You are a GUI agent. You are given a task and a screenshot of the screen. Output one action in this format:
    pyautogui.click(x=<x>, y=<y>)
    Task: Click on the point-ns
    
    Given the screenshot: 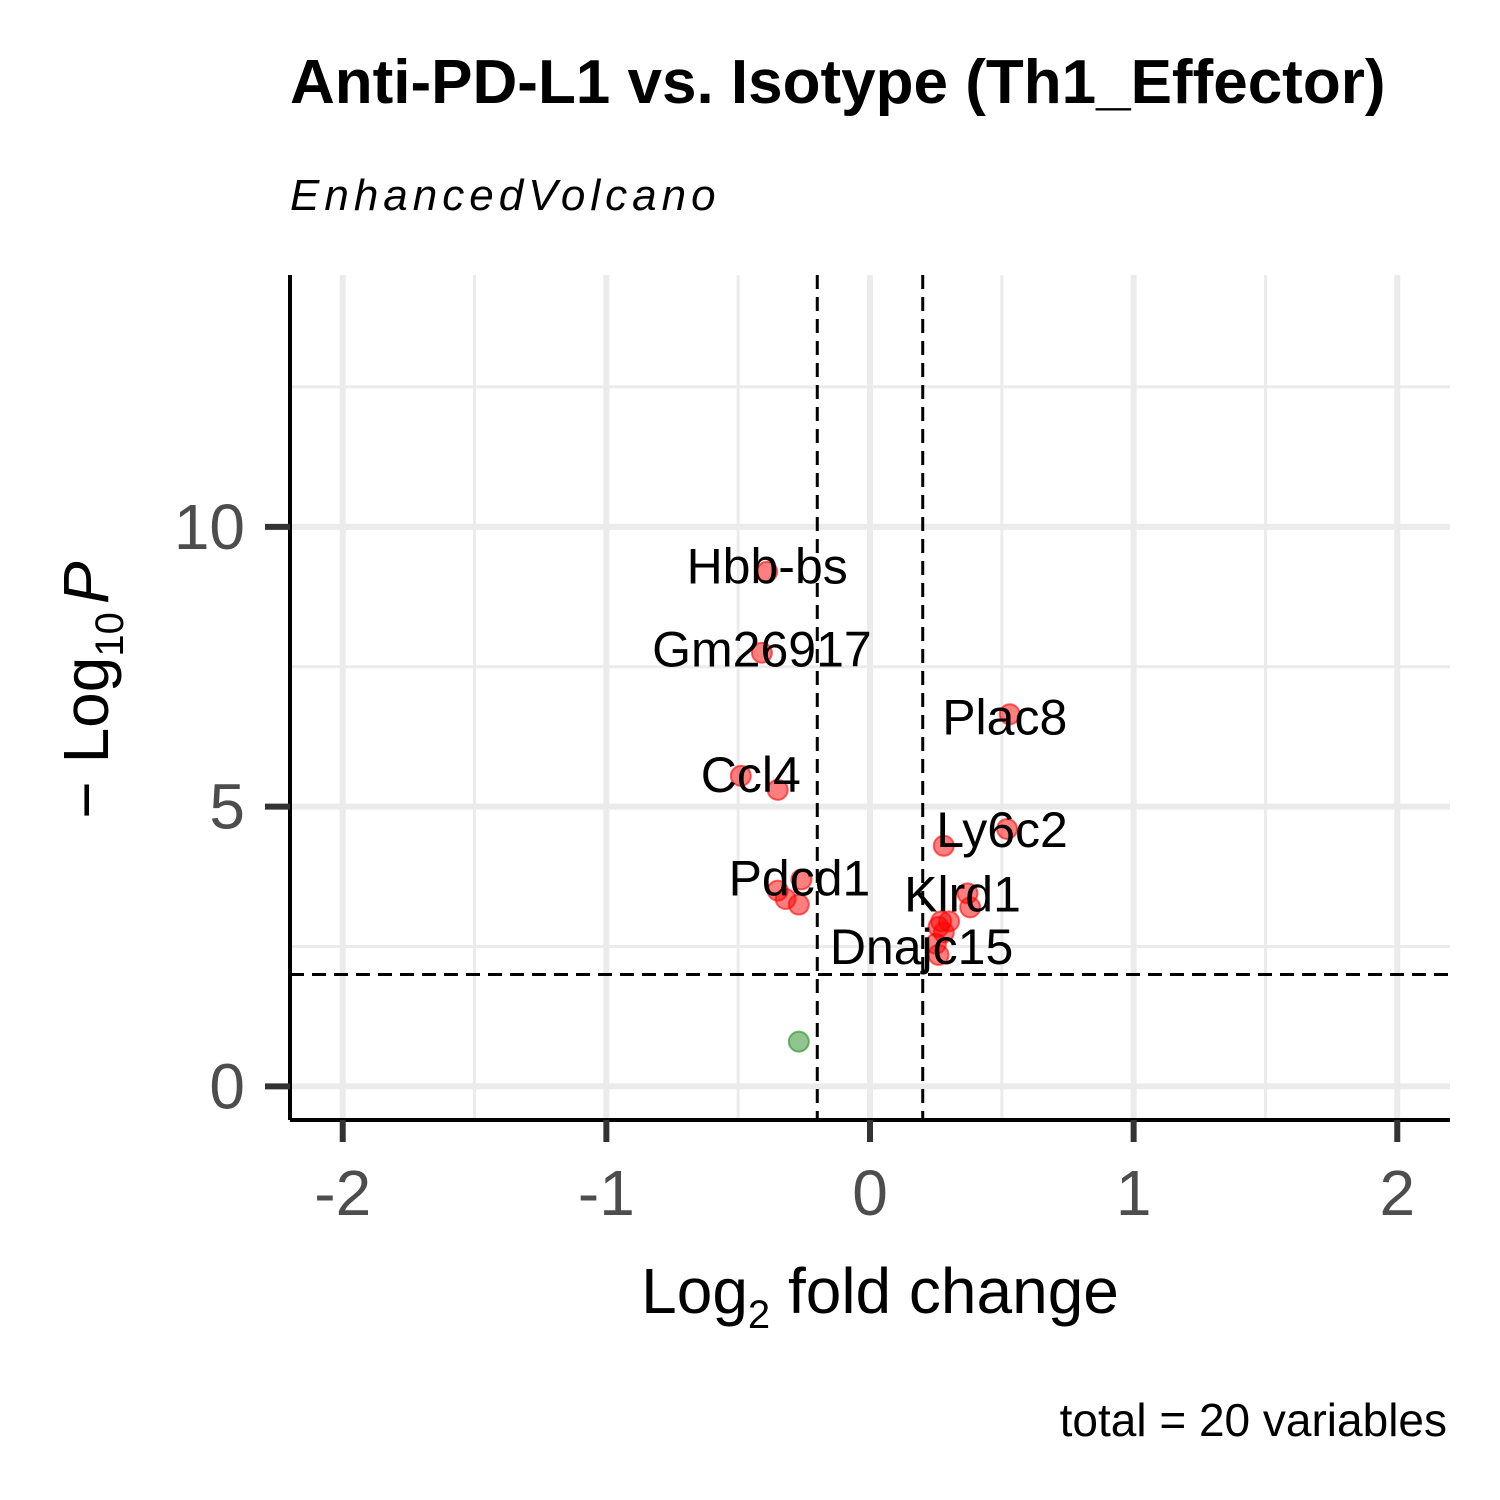 What is the action you would take?
    pyautogui.click(x=798, y=1041)
    